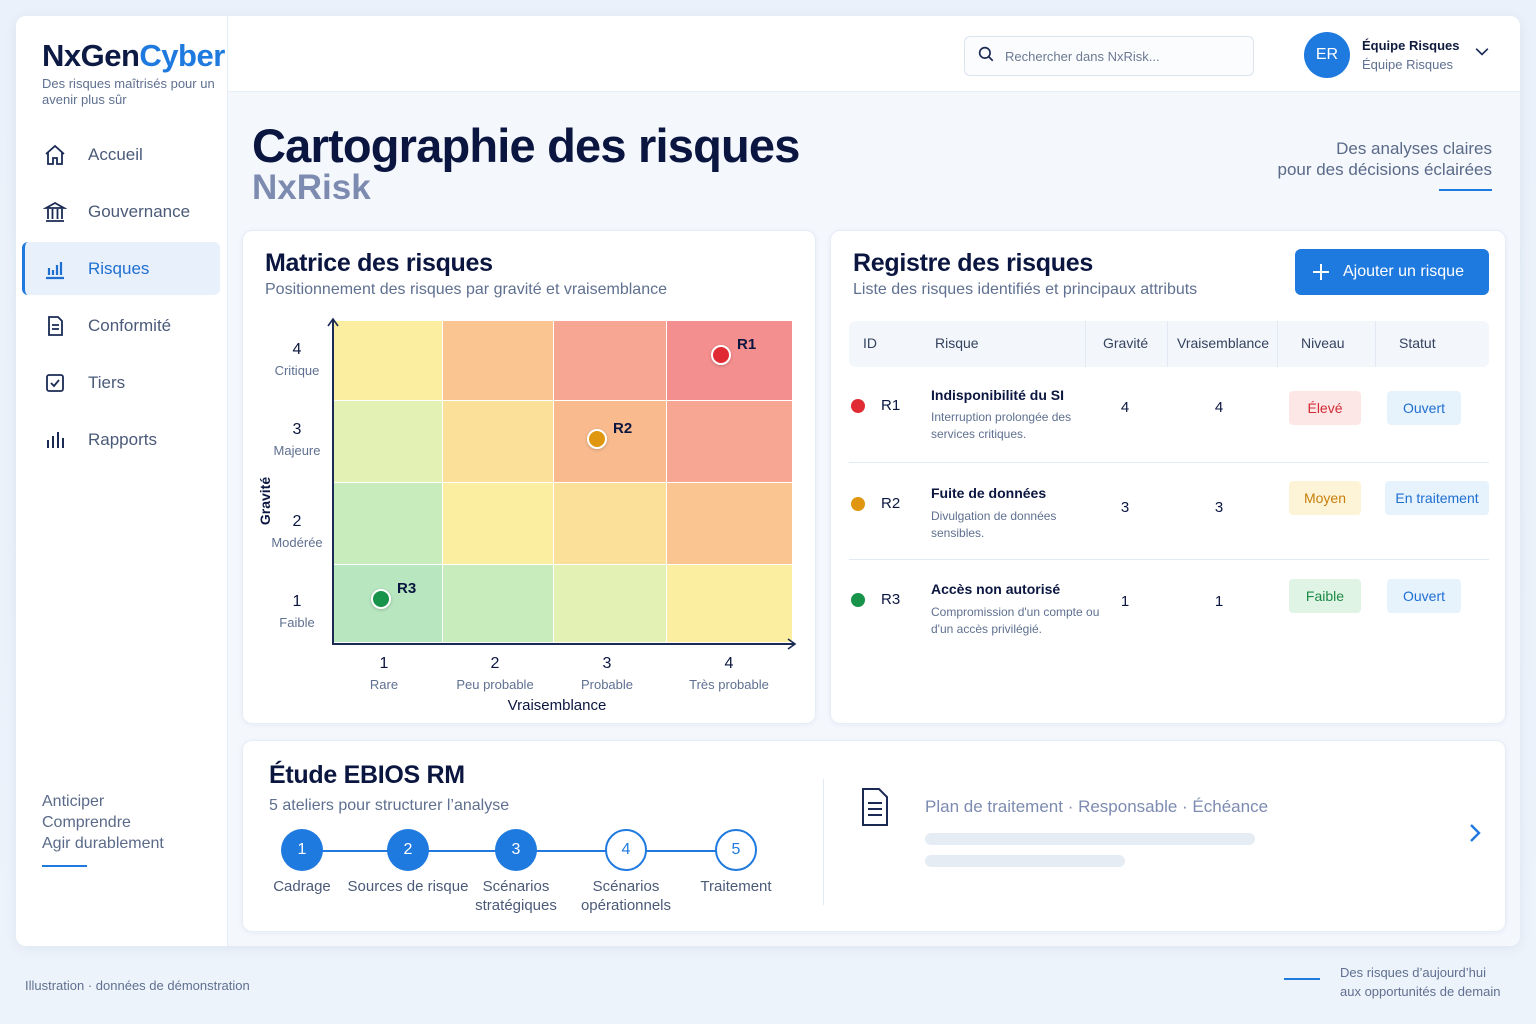 Image resolution: width=1536 pixels, height=1024 pixels. I want to click on y-tick: 1 Faible, so click(297, 611).